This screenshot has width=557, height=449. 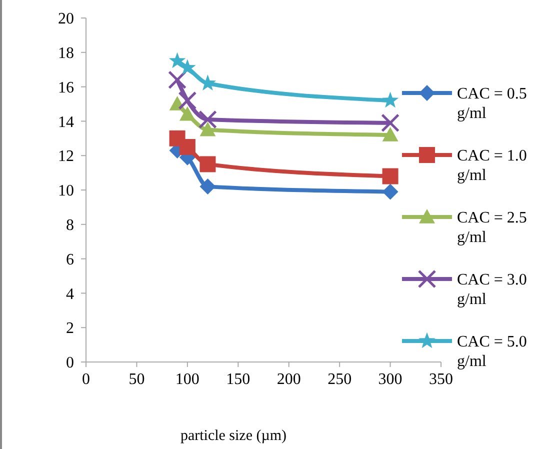 I want to click on x-tick-label: 200, so click(x=288, y=379).